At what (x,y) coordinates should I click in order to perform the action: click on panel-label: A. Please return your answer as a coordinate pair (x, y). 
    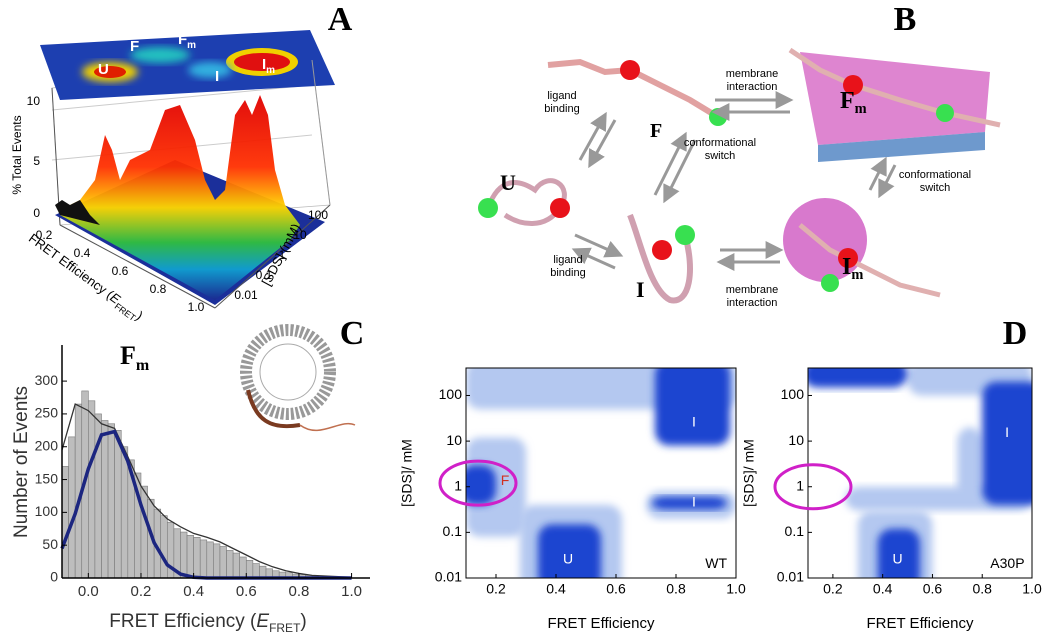
    Looking at the image, I should click on (340, 19).